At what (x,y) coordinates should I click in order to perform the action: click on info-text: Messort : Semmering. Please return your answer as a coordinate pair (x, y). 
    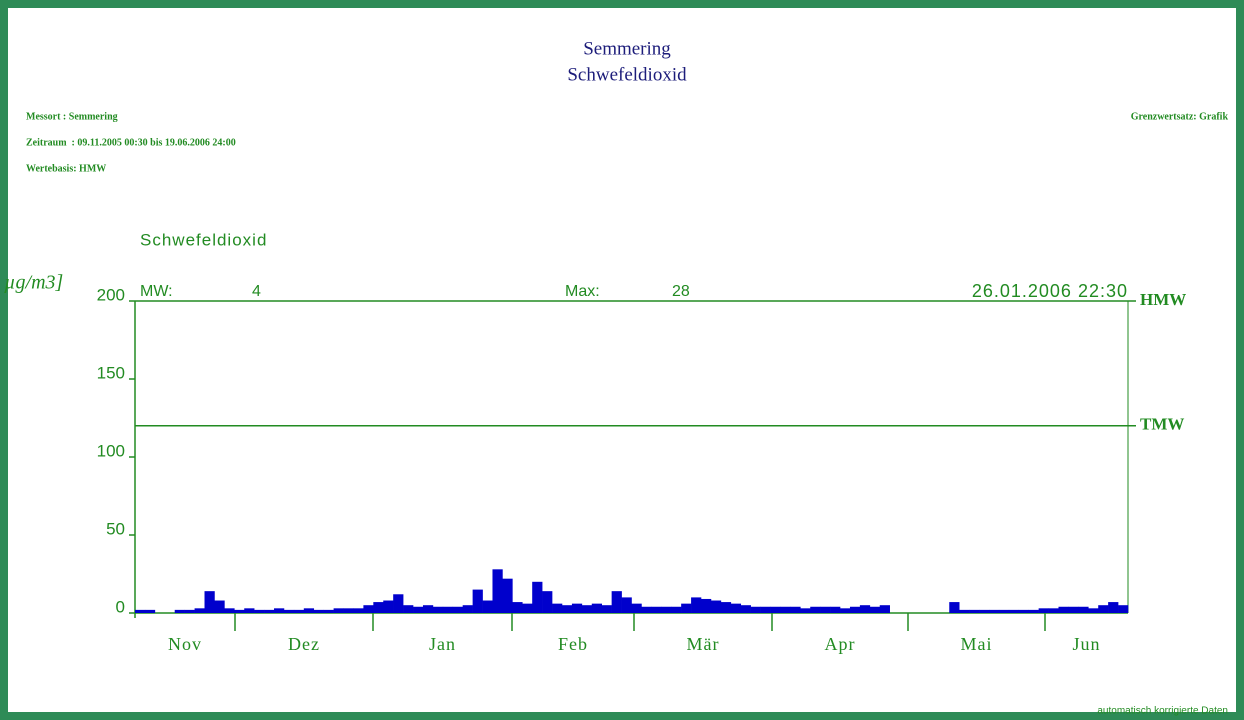
    Looking at the image, I should click on (72, 116).